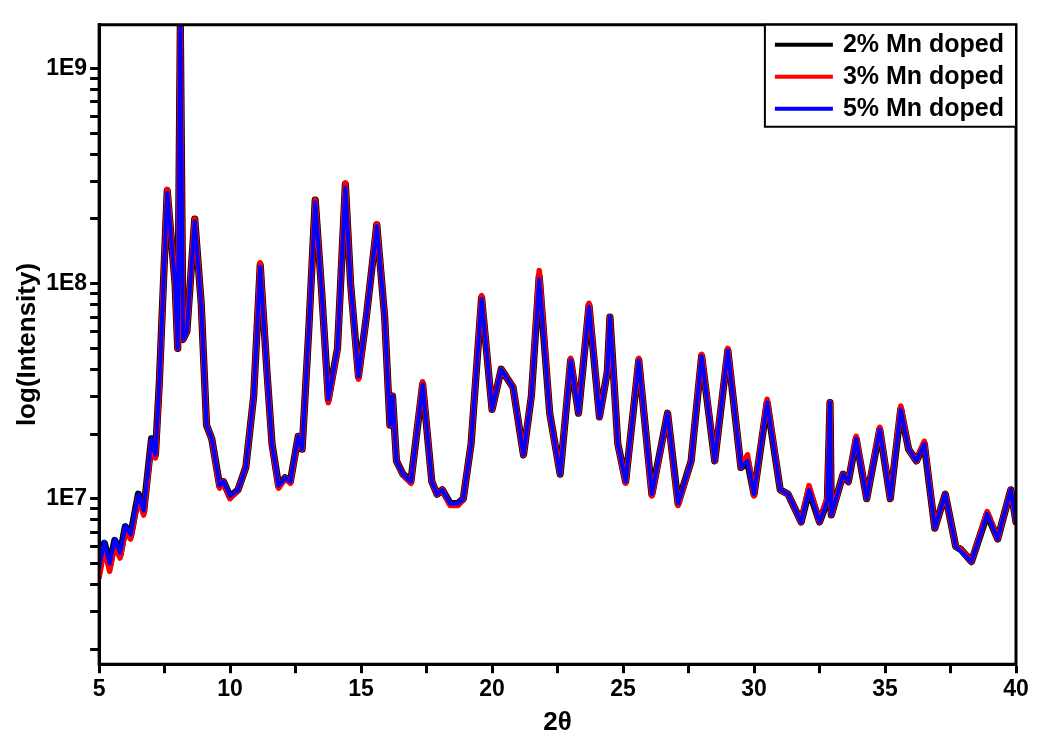 The width and height of the screenshot is (1046, 749). I want to click on x-tick-label: 40, so click(1016, 688).